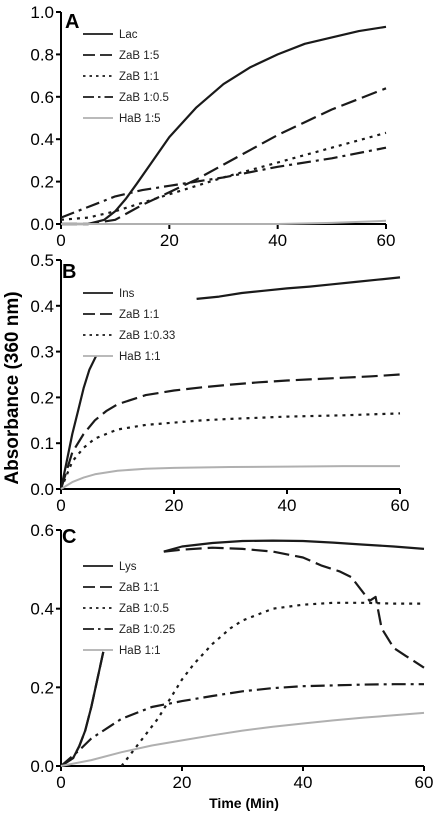 This screenshot has height=818, width=438. I want to click on y-tick-label: 0.8, so click(42, 54).